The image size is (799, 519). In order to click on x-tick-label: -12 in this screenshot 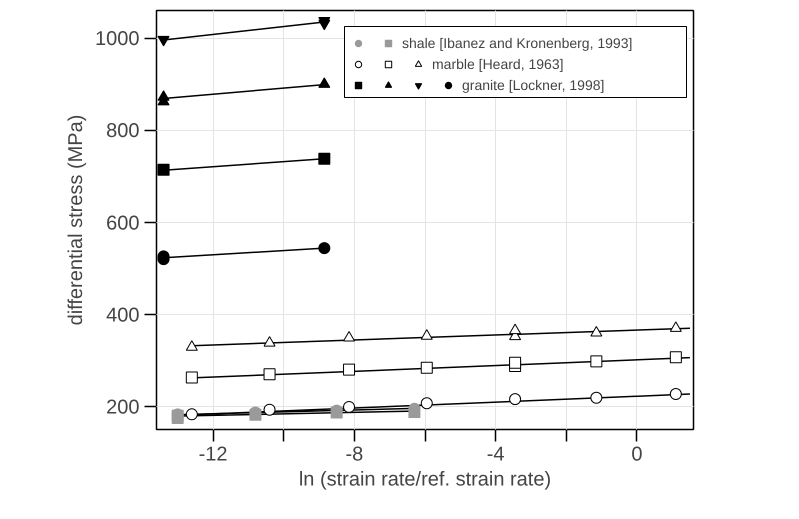, I will do `click(213, 455)`.